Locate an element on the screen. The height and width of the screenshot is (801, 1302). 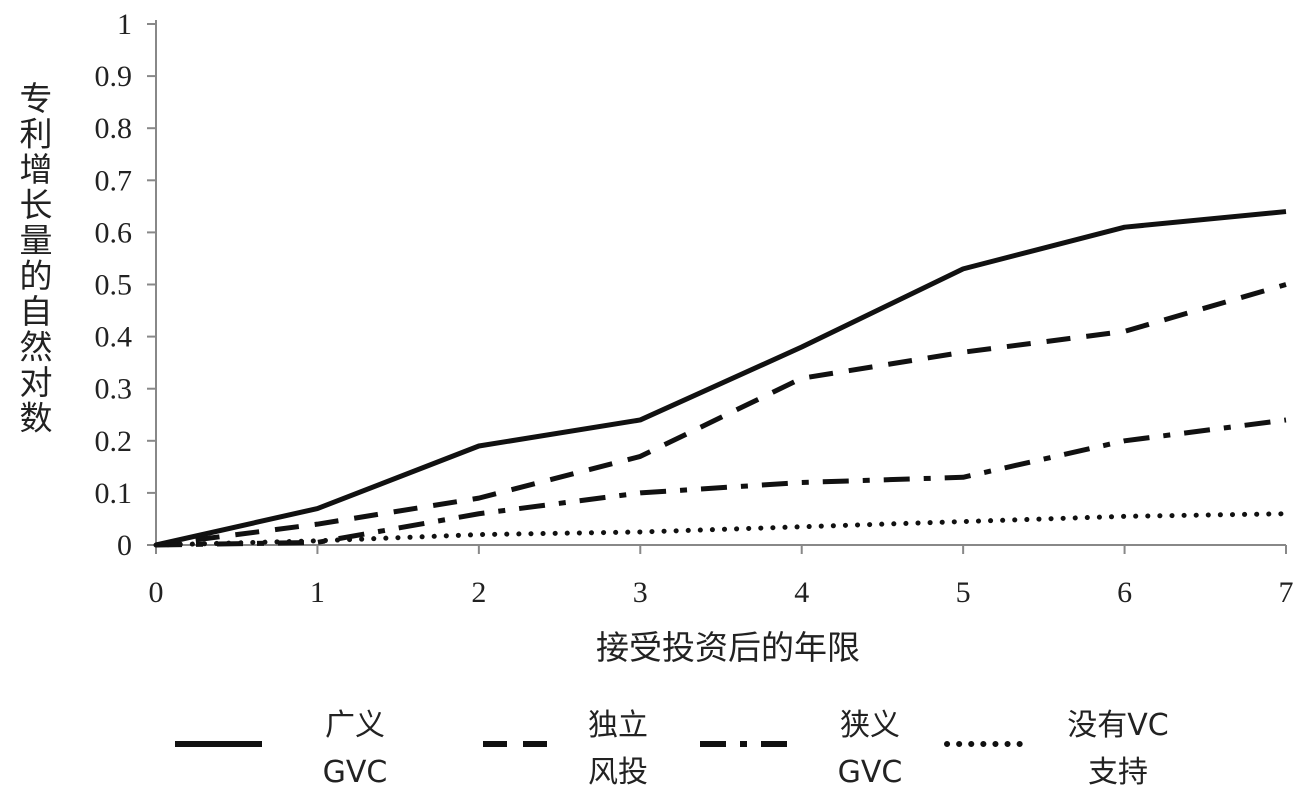
x-tick-label: 1 is located at coordinates (317, 592).